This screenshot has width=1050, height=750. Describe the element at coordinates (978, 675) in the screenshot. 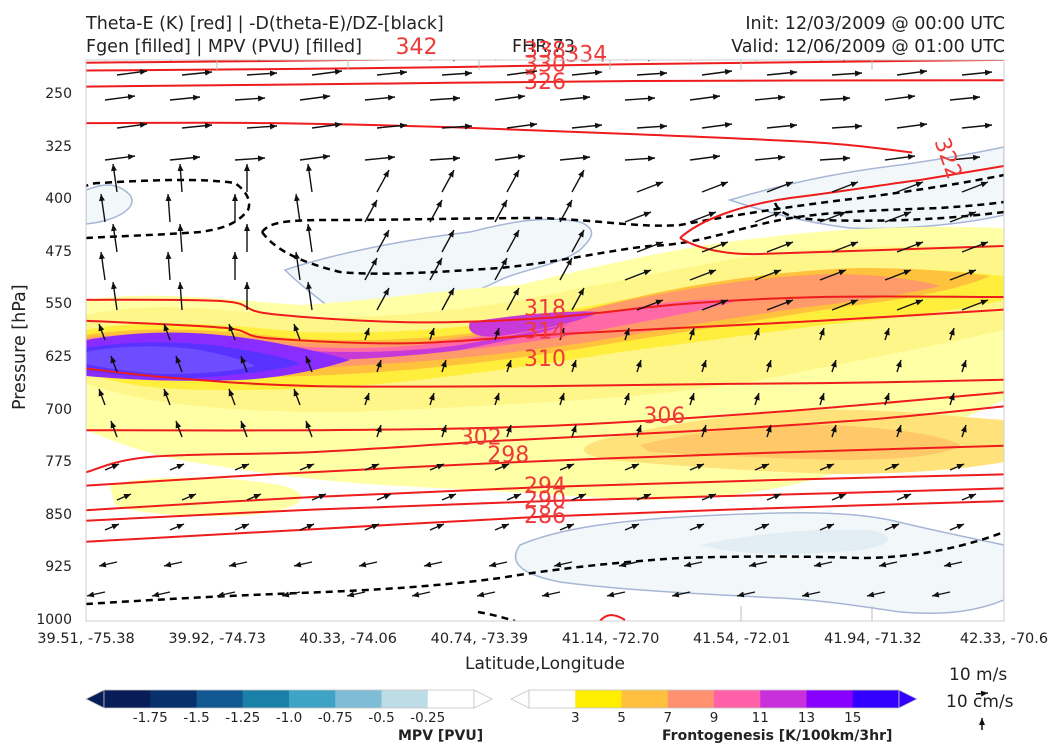

I see `reference-horizontal-label: 10 m/s` at that location.